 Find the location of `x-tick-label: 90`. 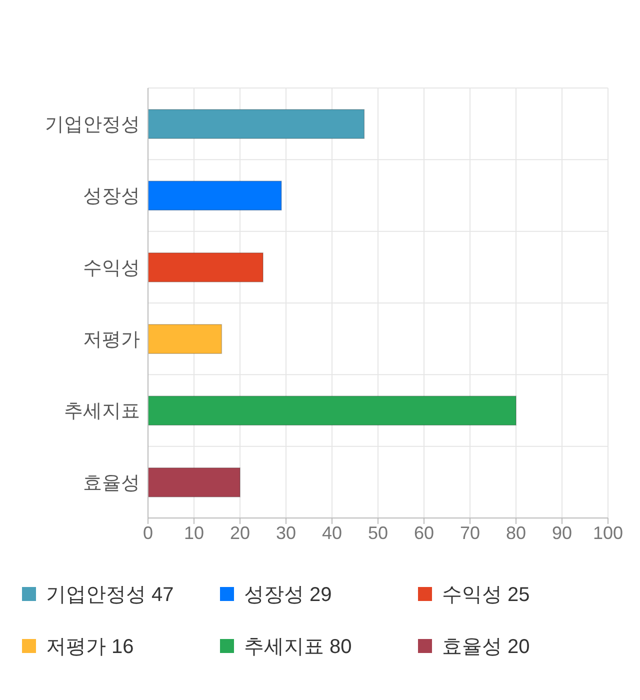

x-tick-label: 90 is located at coordinates (562, 532).